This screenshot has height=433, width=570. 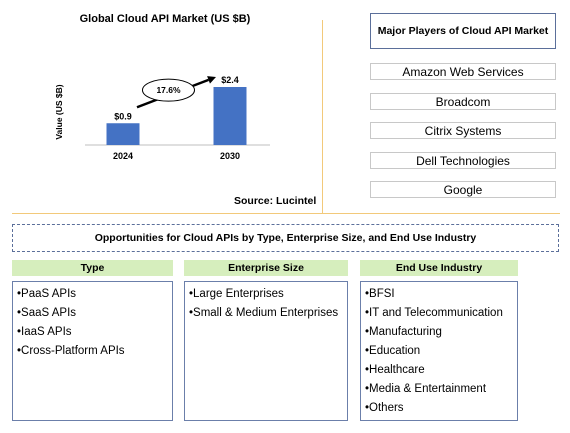 I want to click on player-item: Dell Technologies, so click(x=463, y=160).